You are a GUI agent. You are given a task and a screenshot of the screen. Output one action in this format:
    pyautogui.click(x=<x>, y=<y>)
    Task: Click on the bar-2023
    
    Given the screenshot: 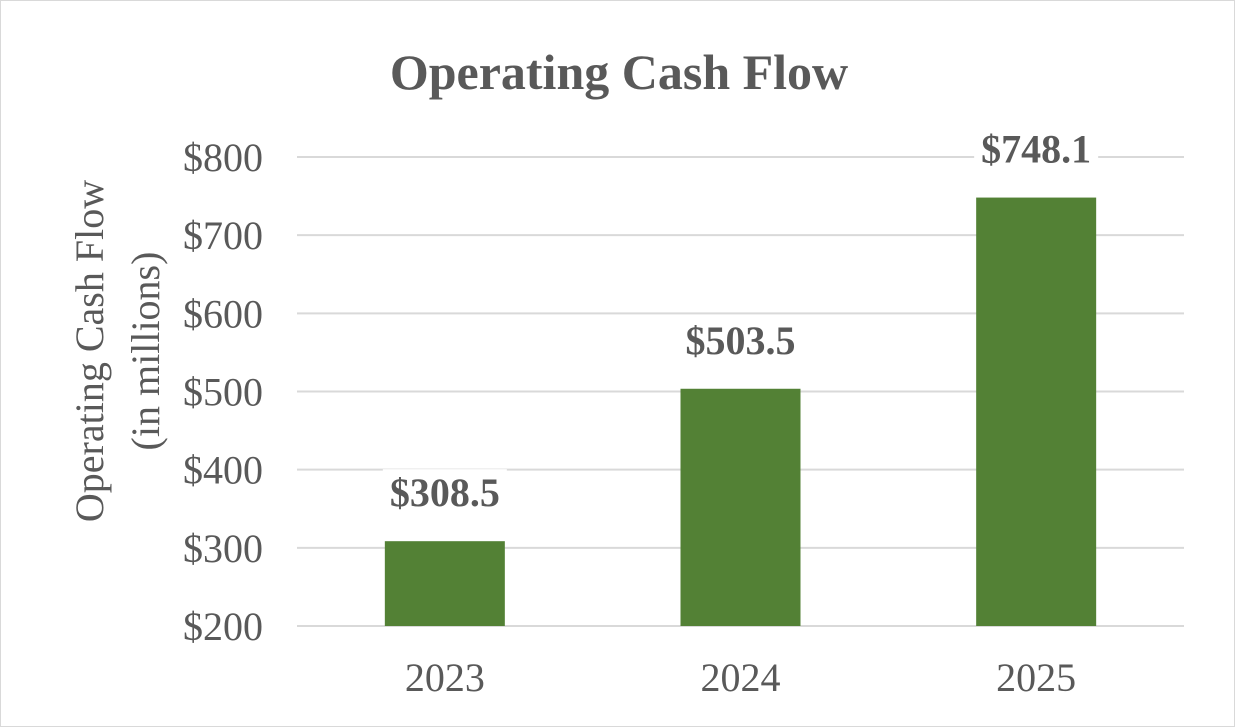 What is the action you would take?
    pyautogui.click(x=444, y=583)
    